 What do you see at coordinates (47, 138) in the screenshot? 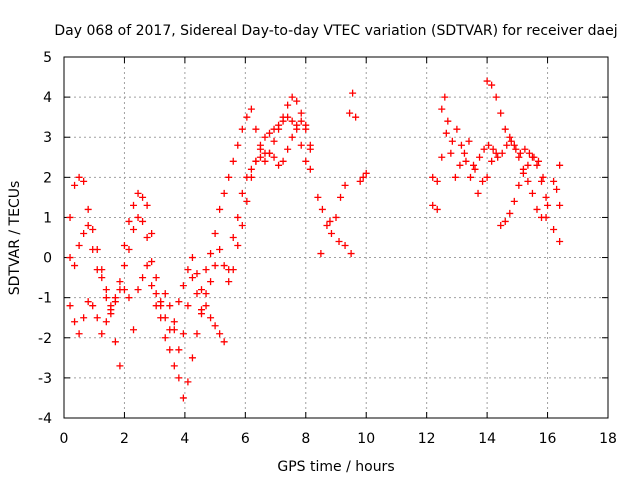
I see `y-tick-label: 3` at bounding box center [47, 138].